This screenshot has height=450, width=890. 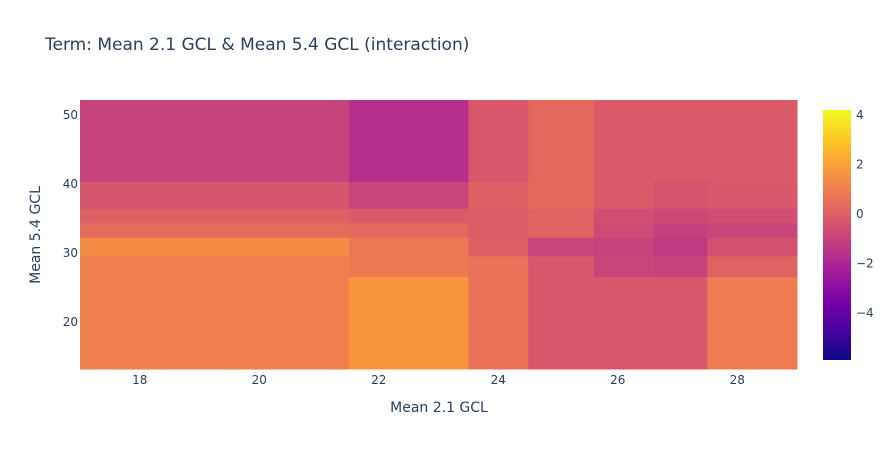 What do you see at coordinates (617, 380) in the screenshot?
I see `x-tick-label: 26` at bounding box center [617, 380].